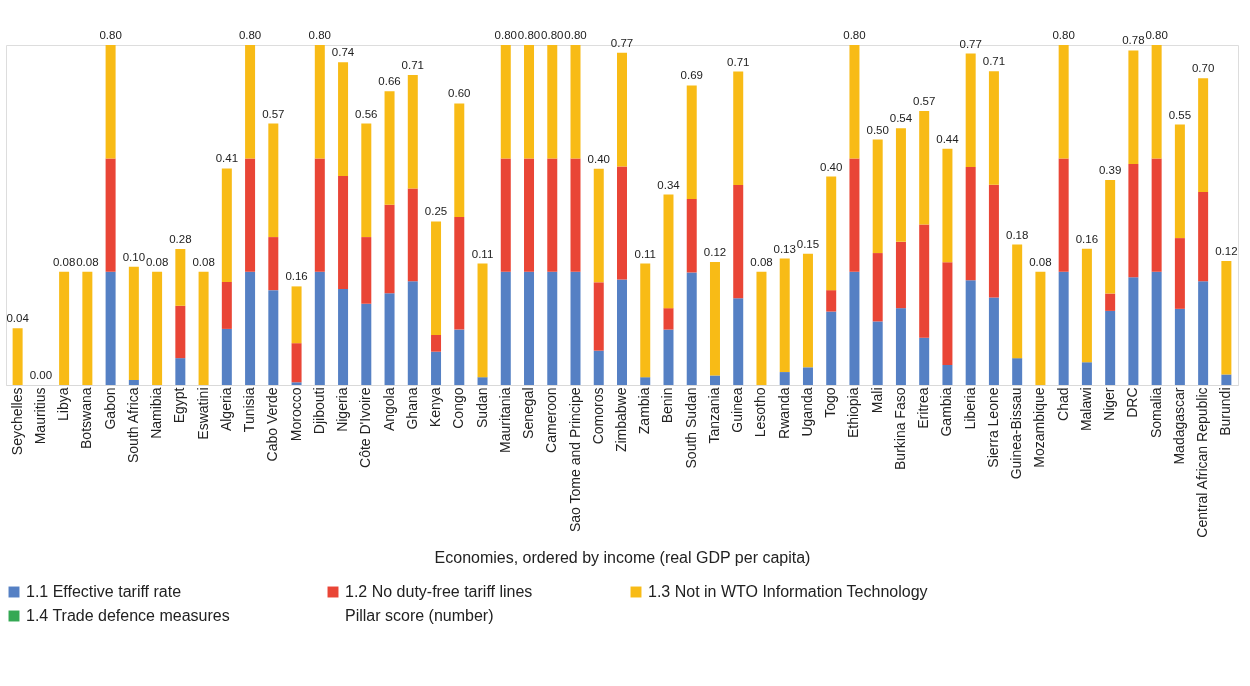 Image resolution: width=1250 pixels, height=686 pixels. I want to click on x-tick-label: Senegal, so click(528, 413).